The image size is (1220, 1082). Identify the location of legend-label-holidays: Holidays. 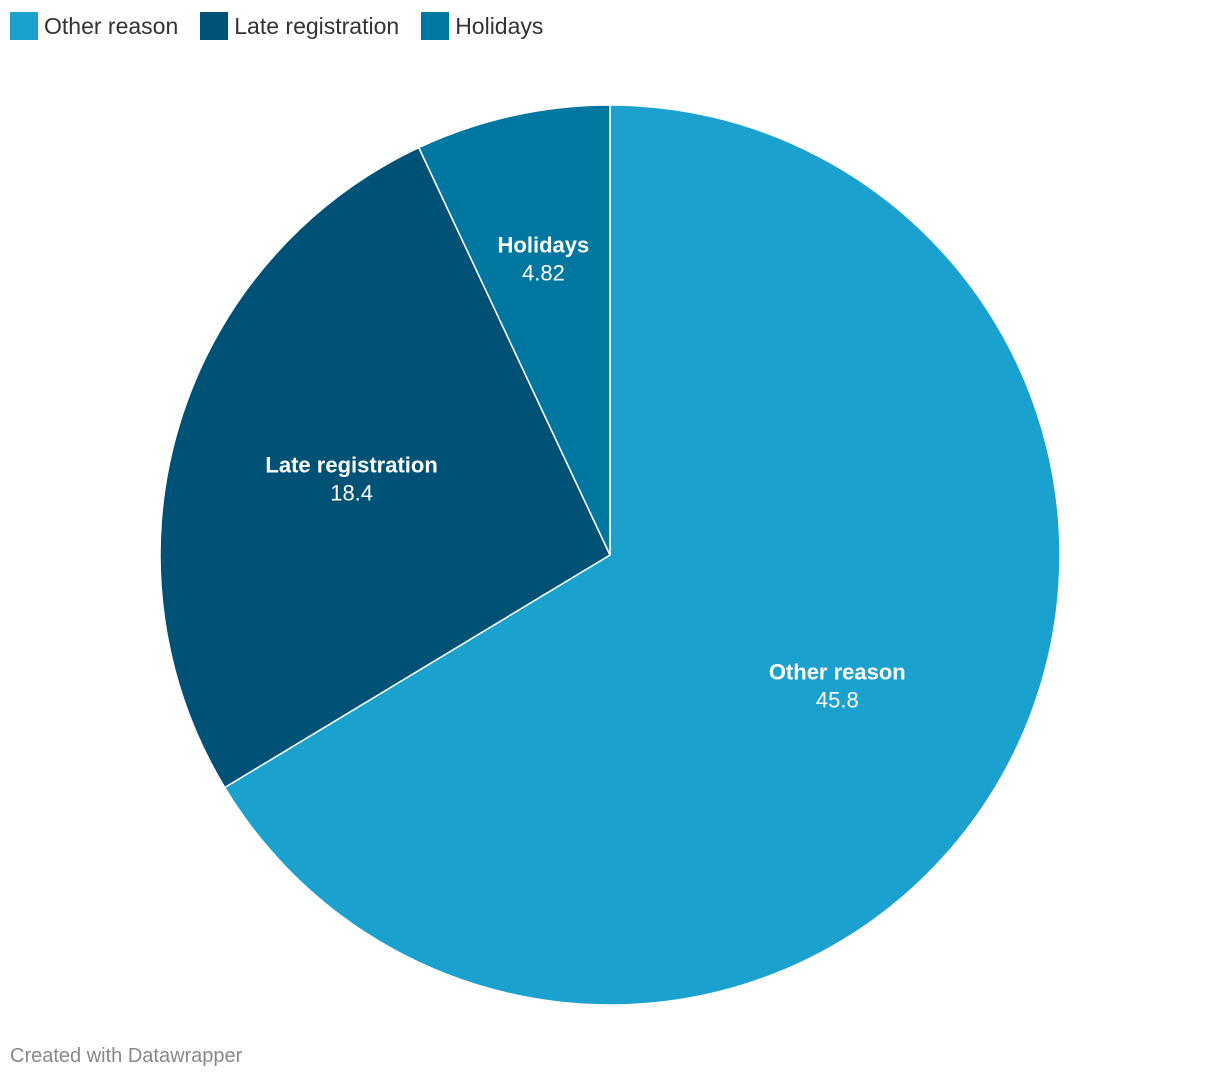
(499, 26).